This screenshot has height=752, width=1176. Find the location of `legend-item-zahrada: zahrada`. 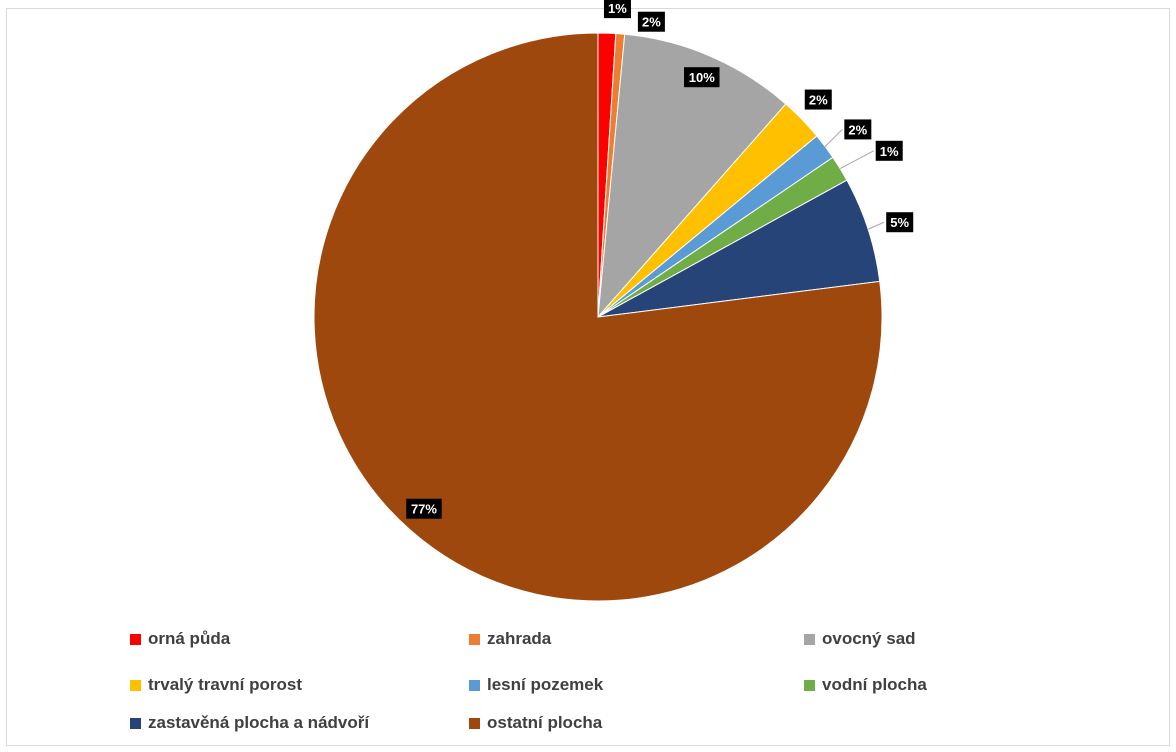

legend-item-zahrada: zahrada is located at coordinates (510, 639).